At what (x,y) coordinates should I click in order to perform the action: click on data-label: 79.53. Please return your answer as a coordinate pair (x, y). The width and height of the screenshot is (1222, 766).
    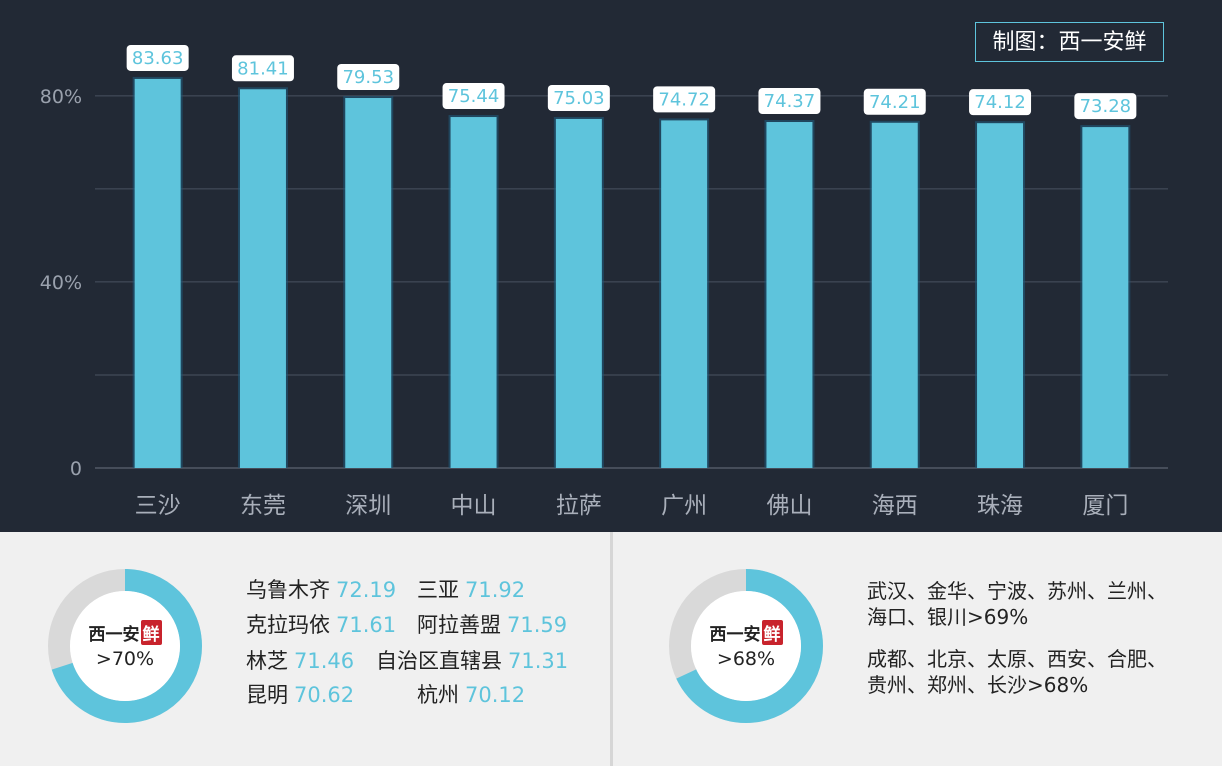
    Looking at the image, I should click on (368, 77).